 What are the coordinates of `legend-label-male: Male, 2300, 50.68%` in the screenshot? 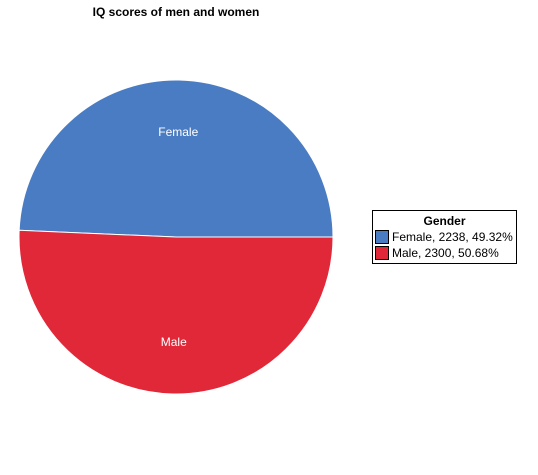 It's located at (445, 253).